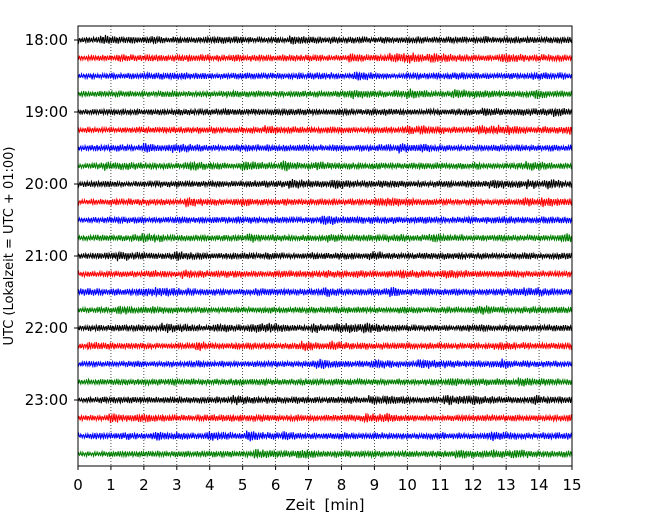 Image resolution: width=650 pixels, height=525 pixels. Describe the element at coordinates (46, 184) in the screenshot. I see `y-tick-label: 20:00` at that location.